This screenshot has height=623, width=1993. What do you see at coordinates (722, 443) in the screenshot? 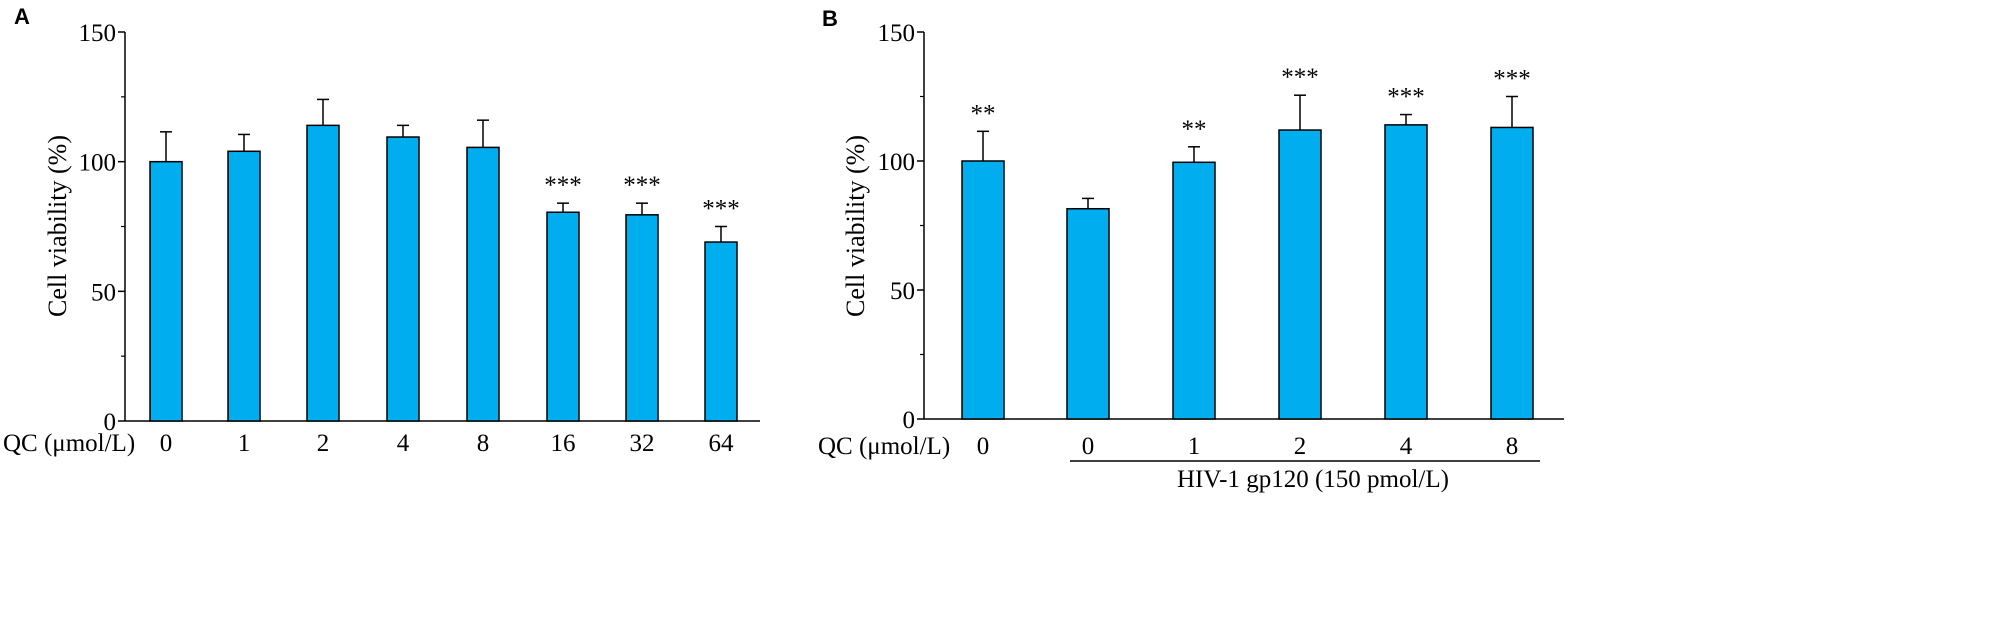
I see `x-tick-label: 64` at bounding box center [722, 443].